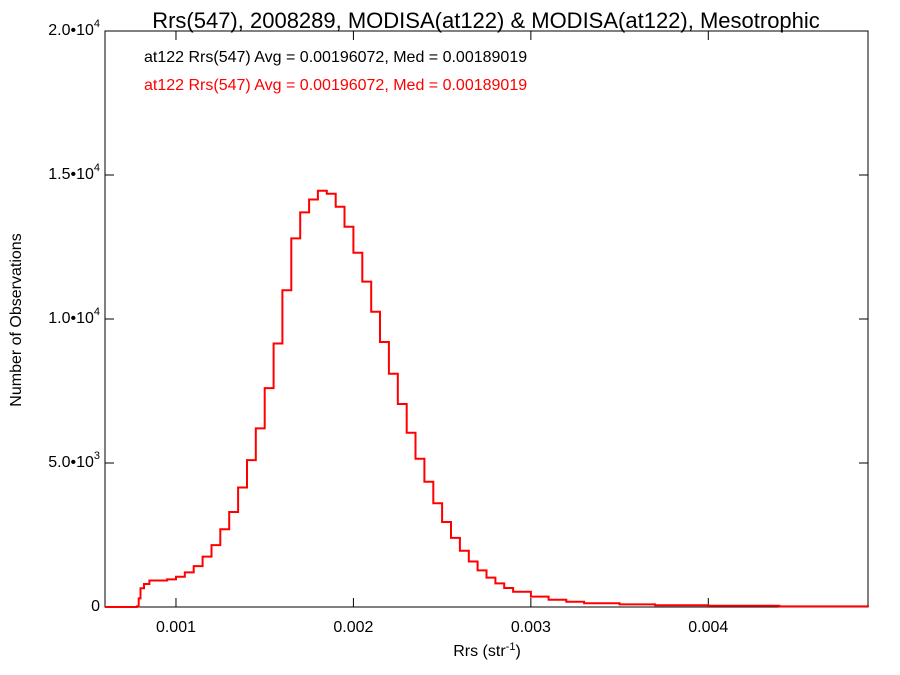 This screenshot has height=675, width=900. I want to click on x-axis-label-base: Rrs (str, so click(479, 651).